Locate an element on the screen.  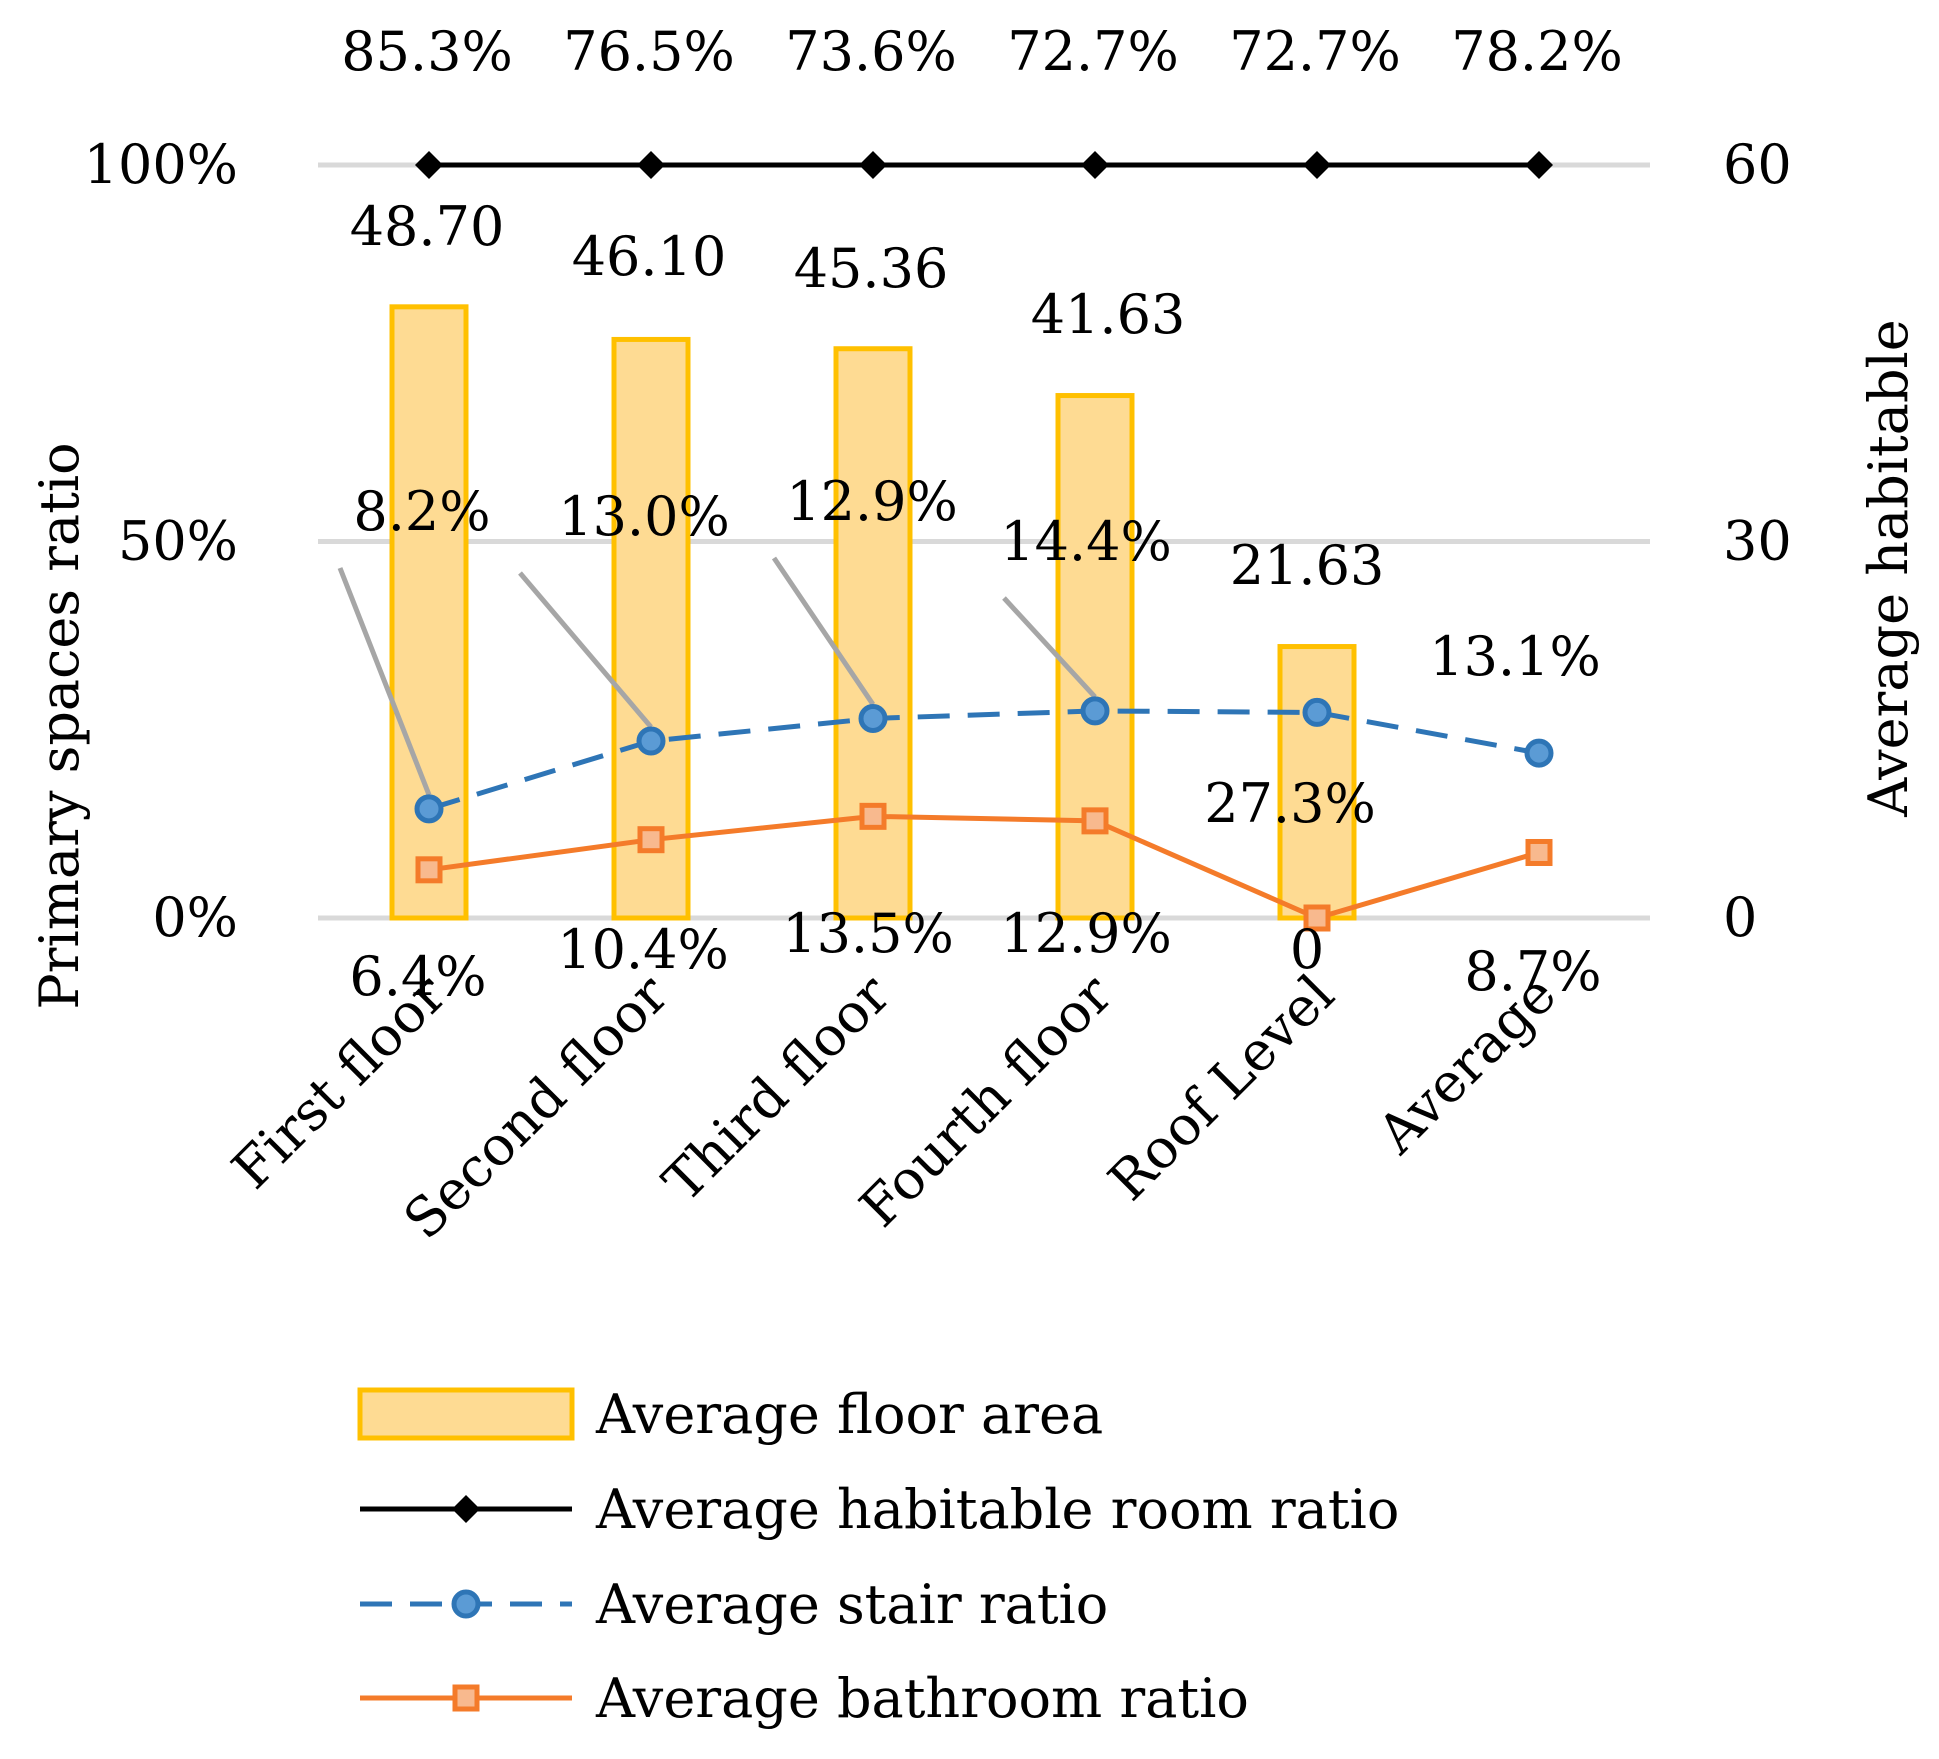
y-left-tick-label: 50% is located at coordinates (178, 541).